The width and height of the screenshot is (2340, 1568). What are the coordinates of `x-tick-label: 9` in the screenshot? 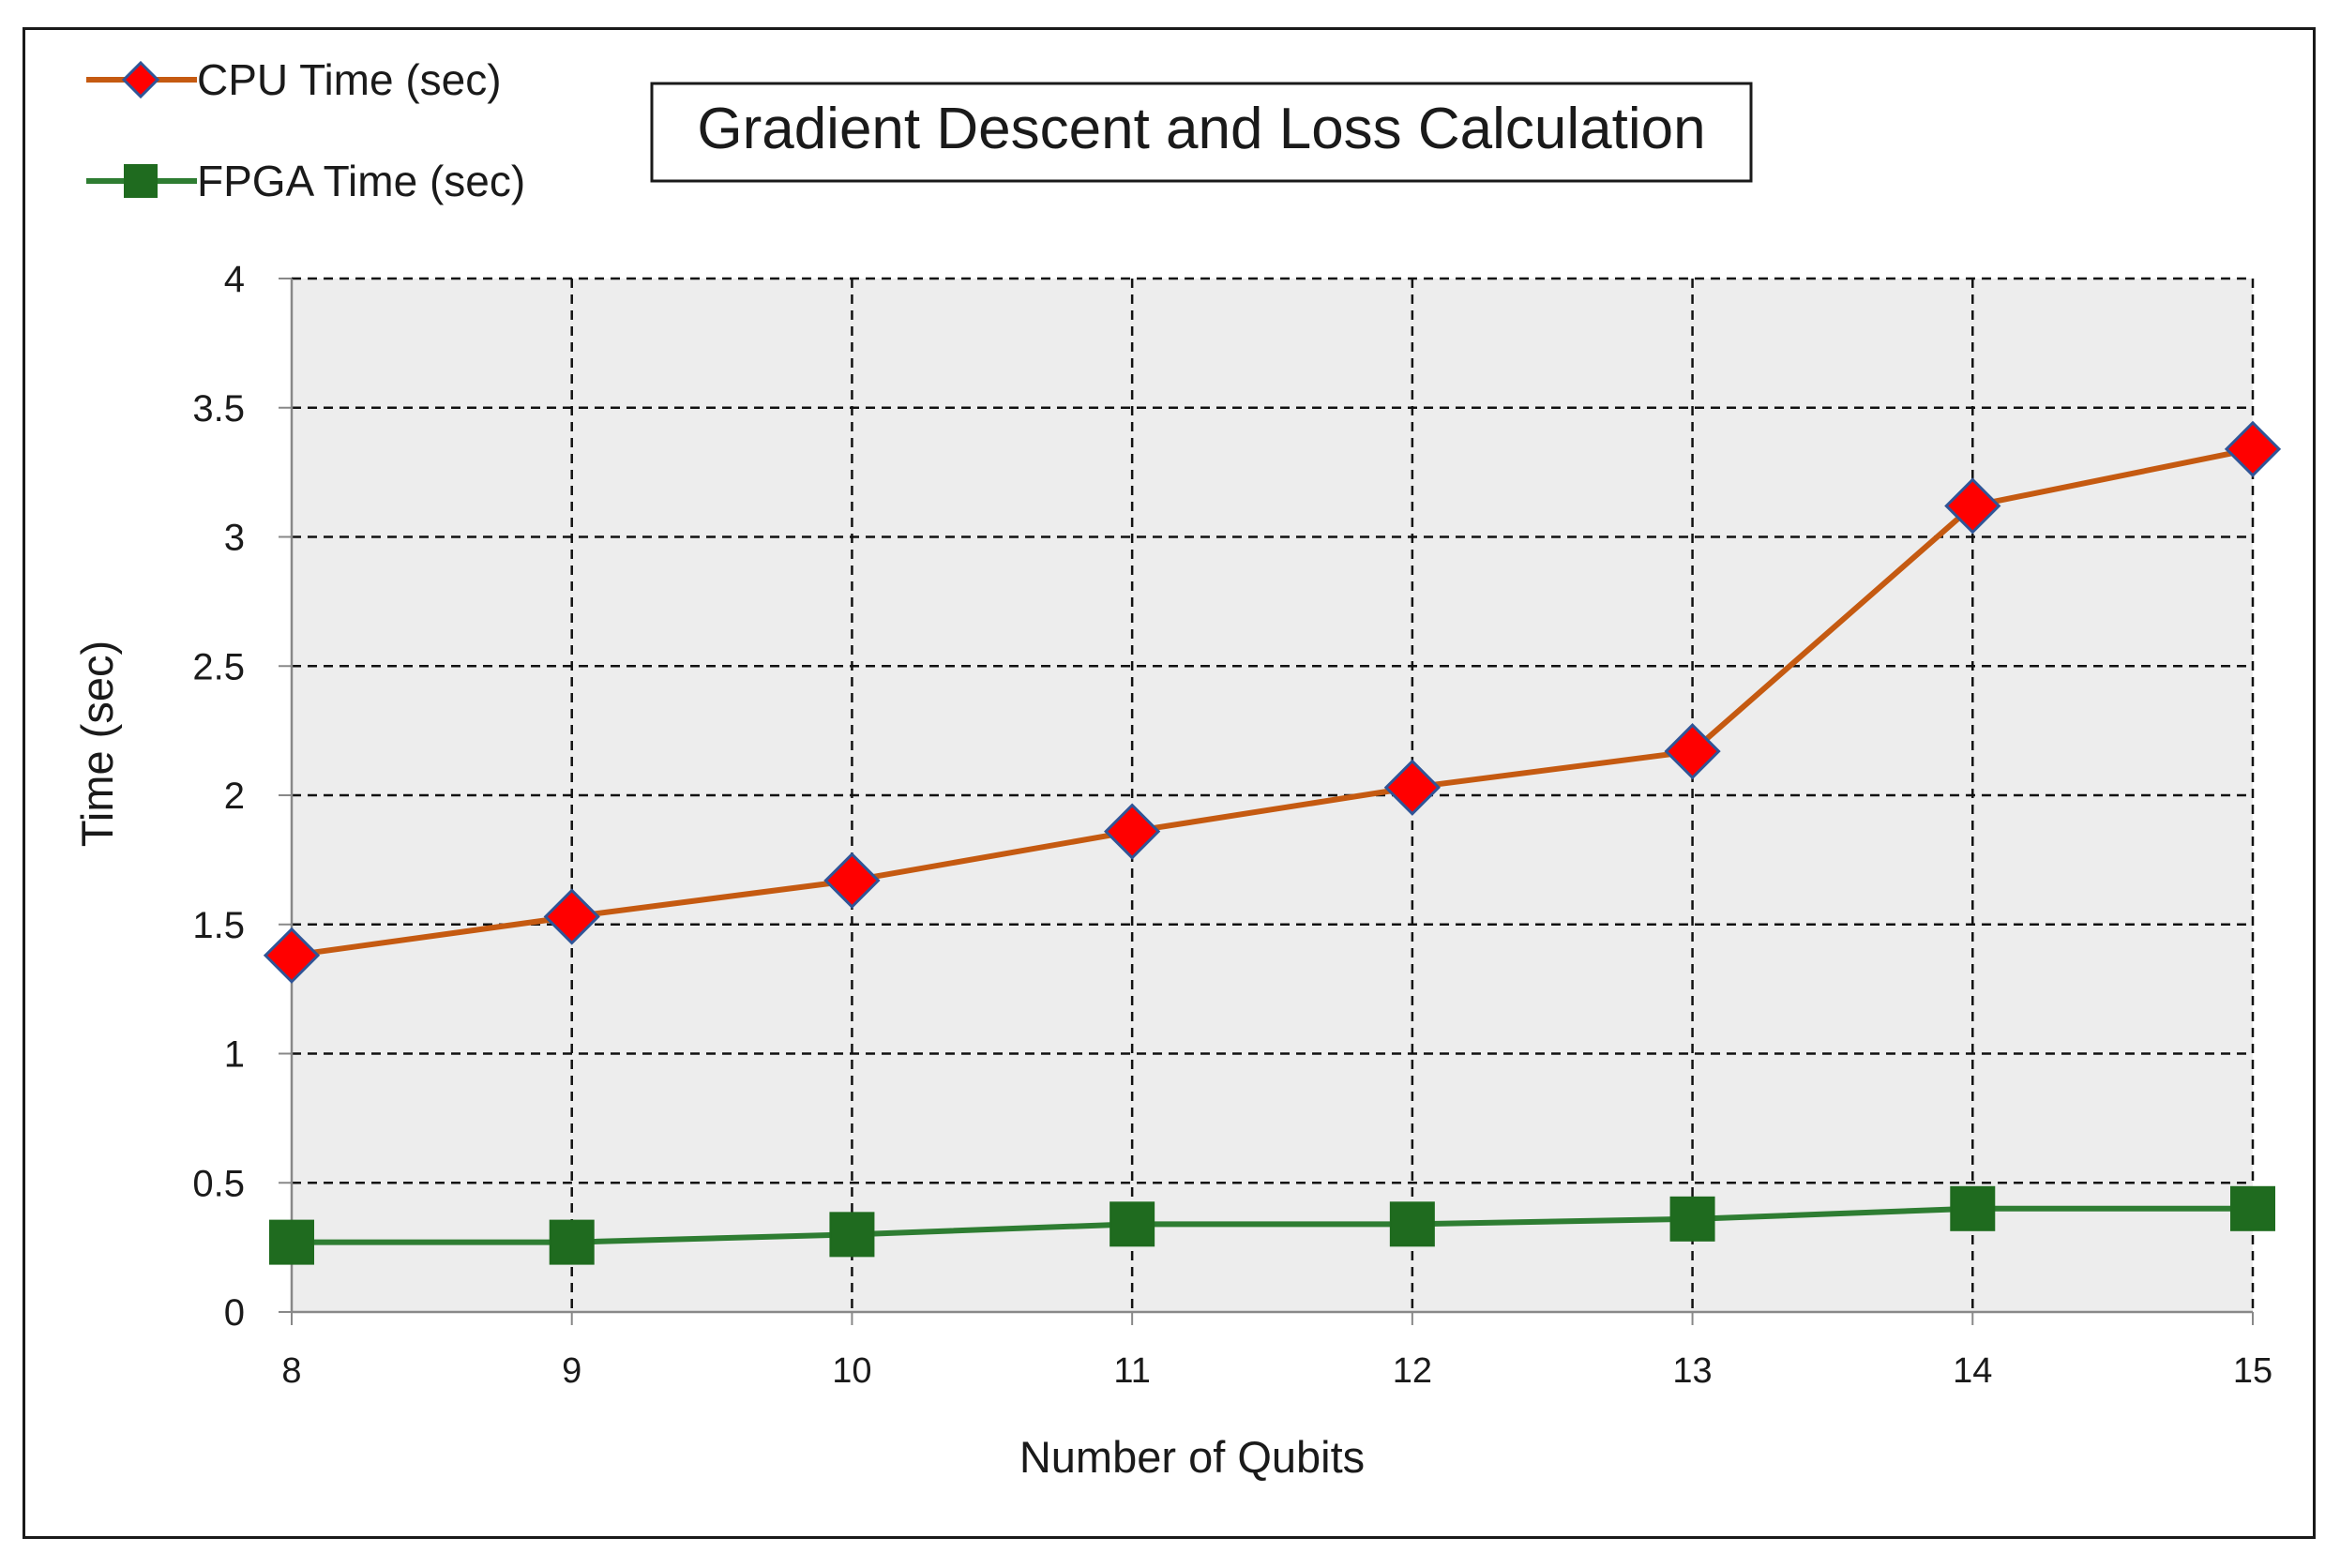 It's located at (571, 1371).